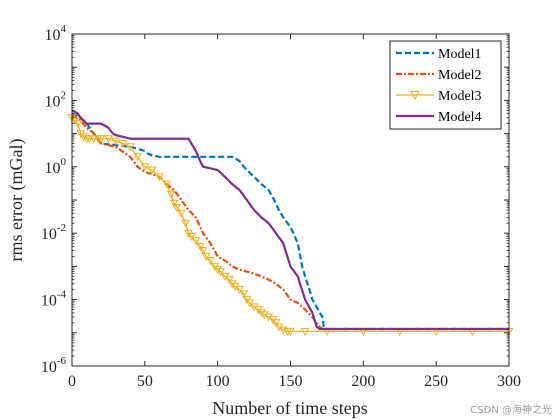 Image resolution: width=560 pixels, height=420 pixels. What do you see at coordinates (289, 408) in the screenshot?
I see `x-axis-title: Number of time steps` at bounding box center [289, 408].